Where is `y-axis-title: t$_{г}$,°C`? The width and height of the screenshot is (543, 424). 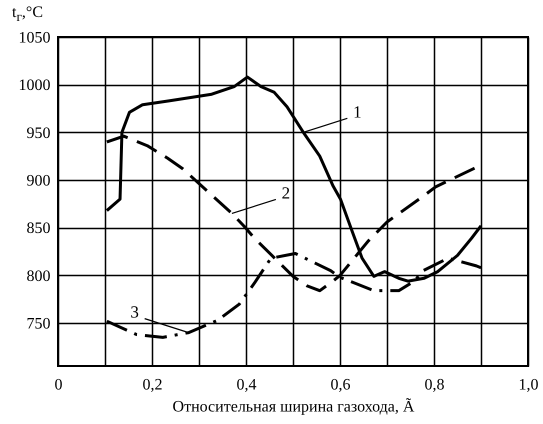 y-axis-title: t$_{г}$,°C is located at coordinates (27, 15).